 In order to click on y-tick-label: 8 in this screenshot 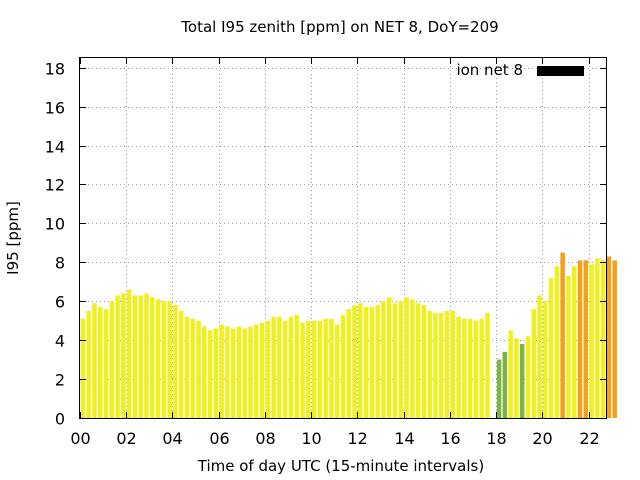, I will do `click(60, 263)`.